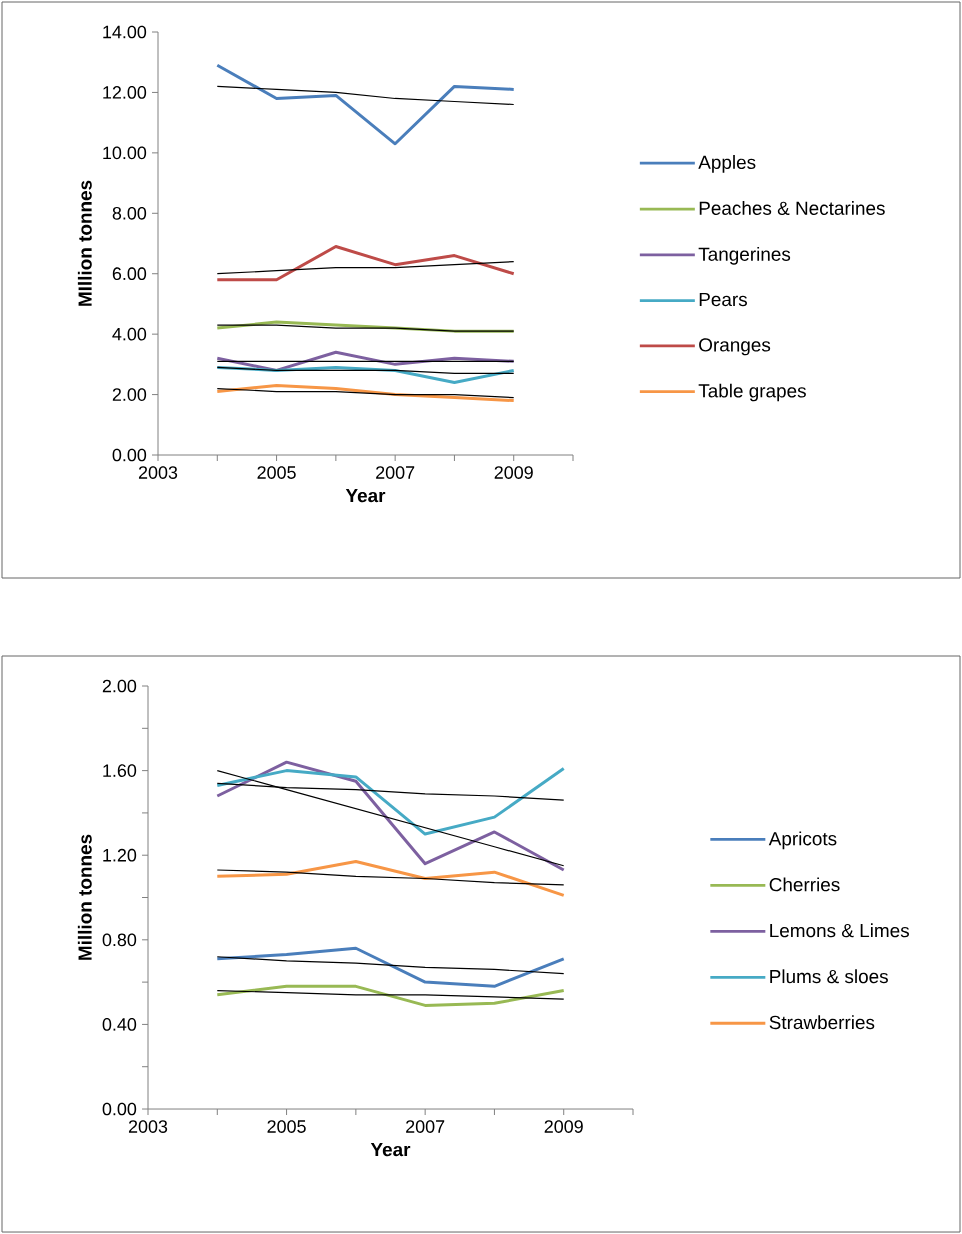 The image size is (962, 1234). I want to click on y-axis-title: Million tonnes, so click(84, 897).